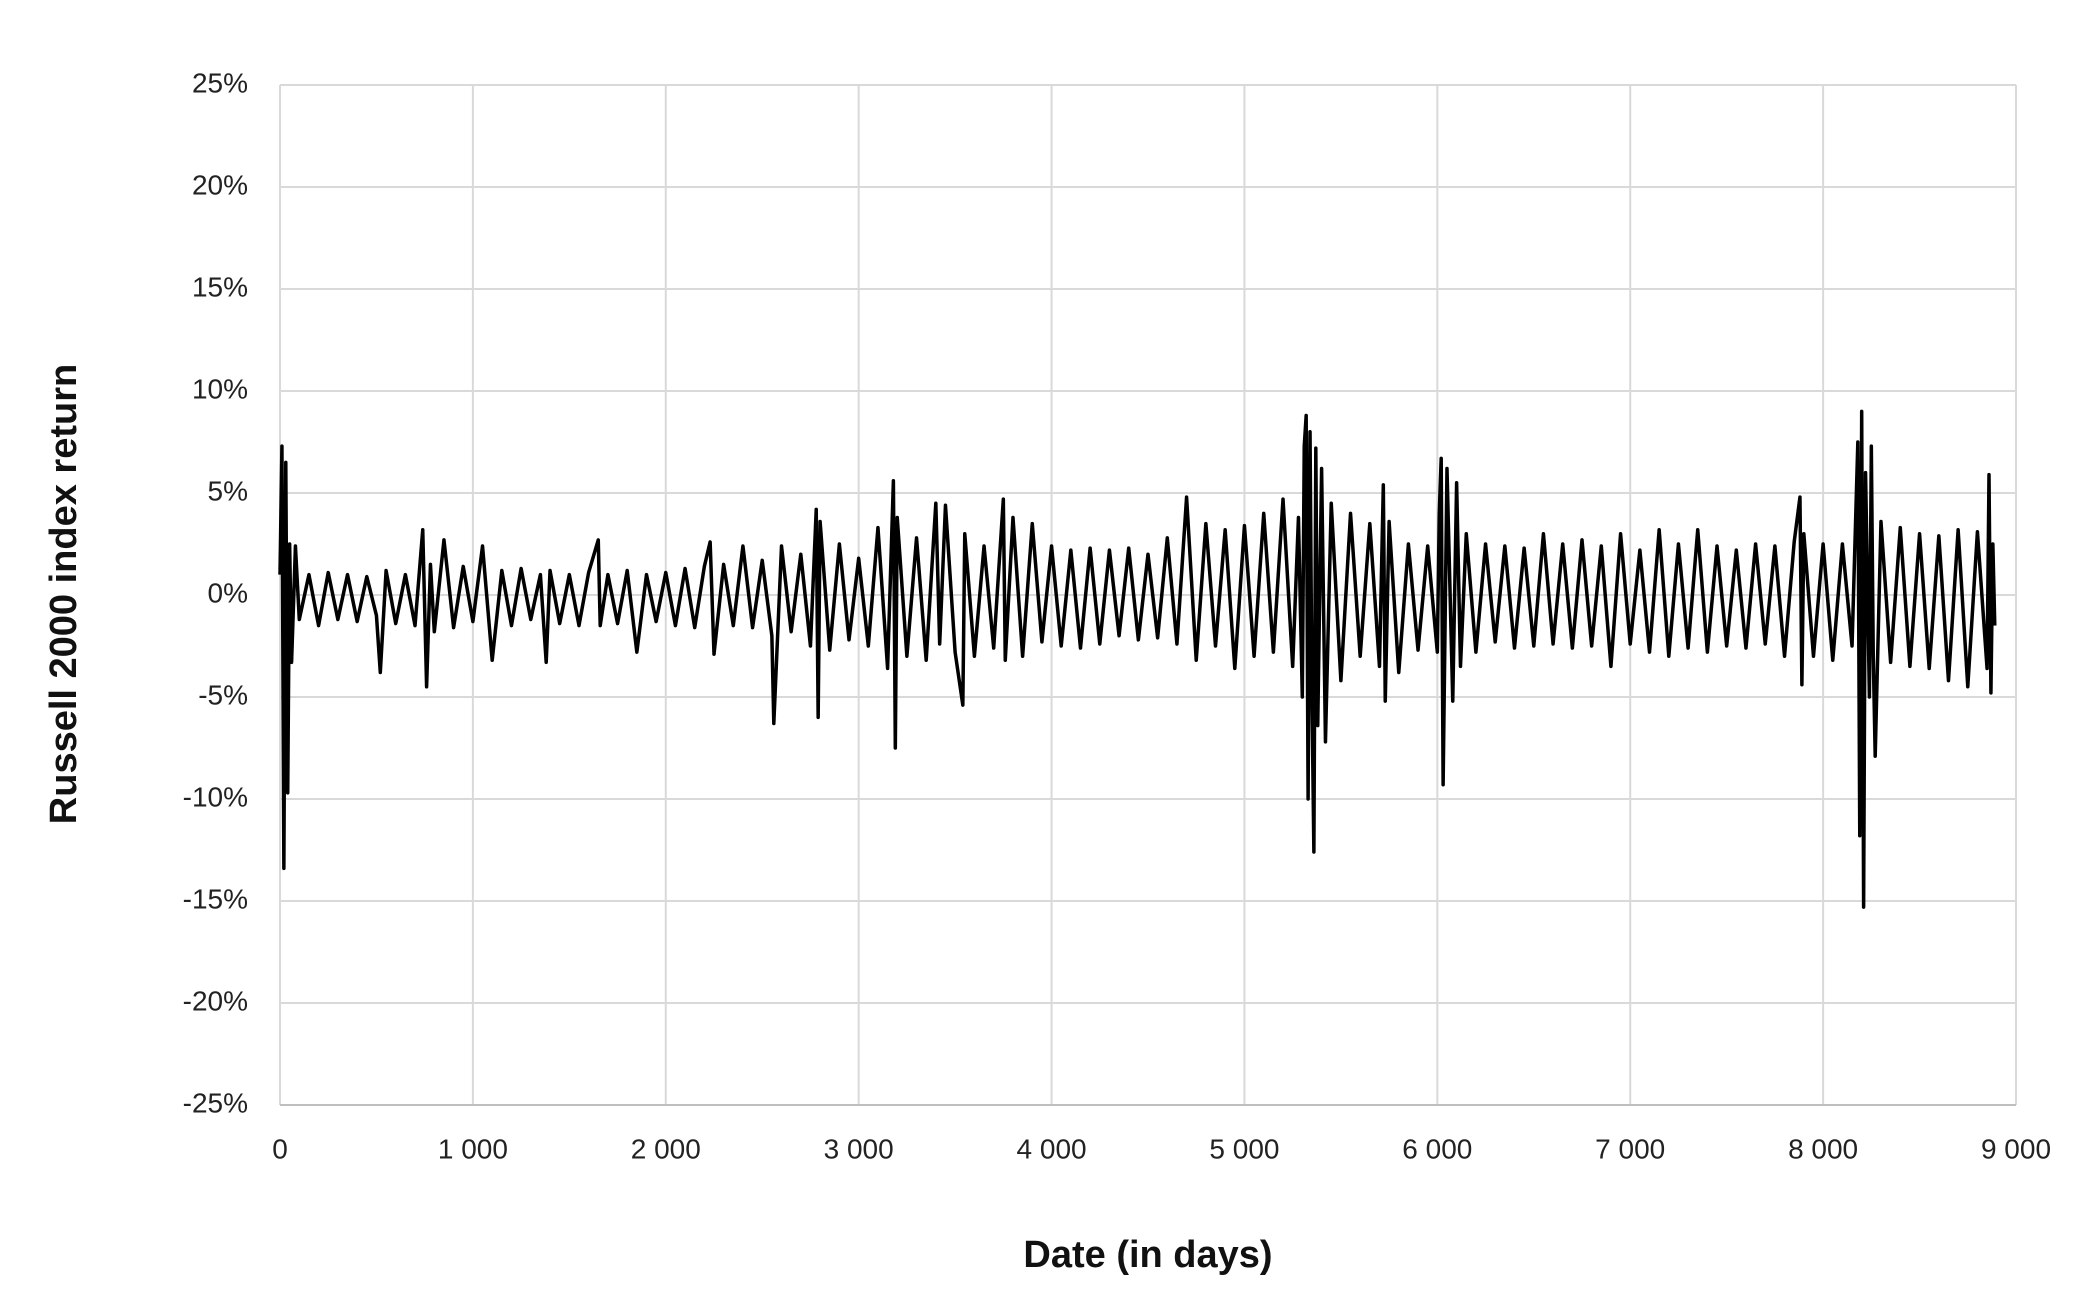 The width and height of the screenshot is (2081, 1303). I want to click on x-tick-label: 0, so click(280, 1148).